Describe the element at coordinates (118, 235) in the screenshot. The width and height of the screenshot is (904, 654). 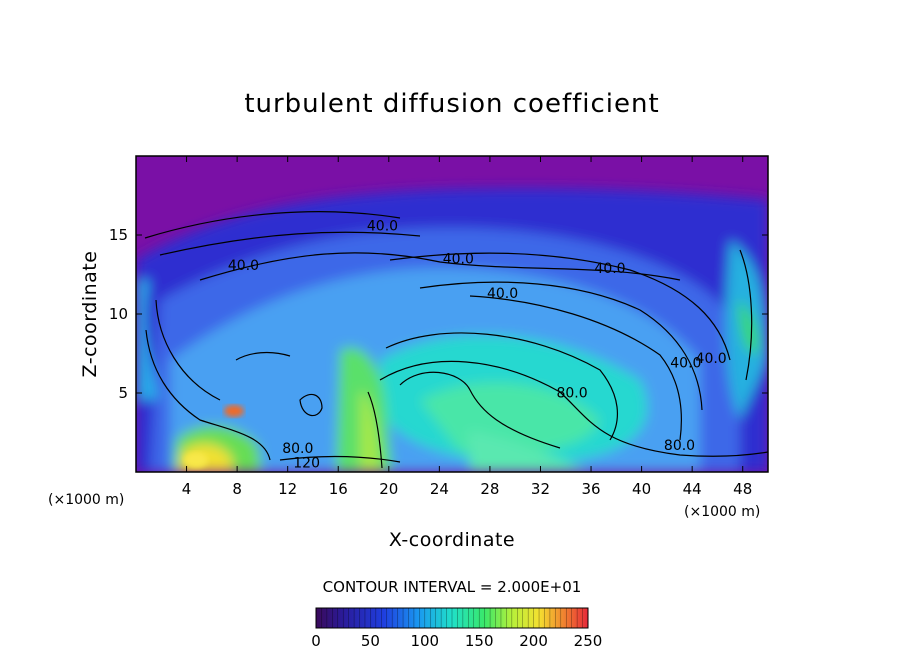
I see `y-tick-label: 15` at that location.